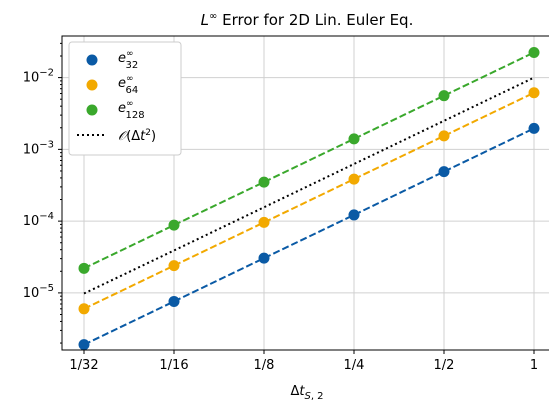 The image size is (549, 403). I want to click on x-tick-label: 1/8, so click(264, 365).